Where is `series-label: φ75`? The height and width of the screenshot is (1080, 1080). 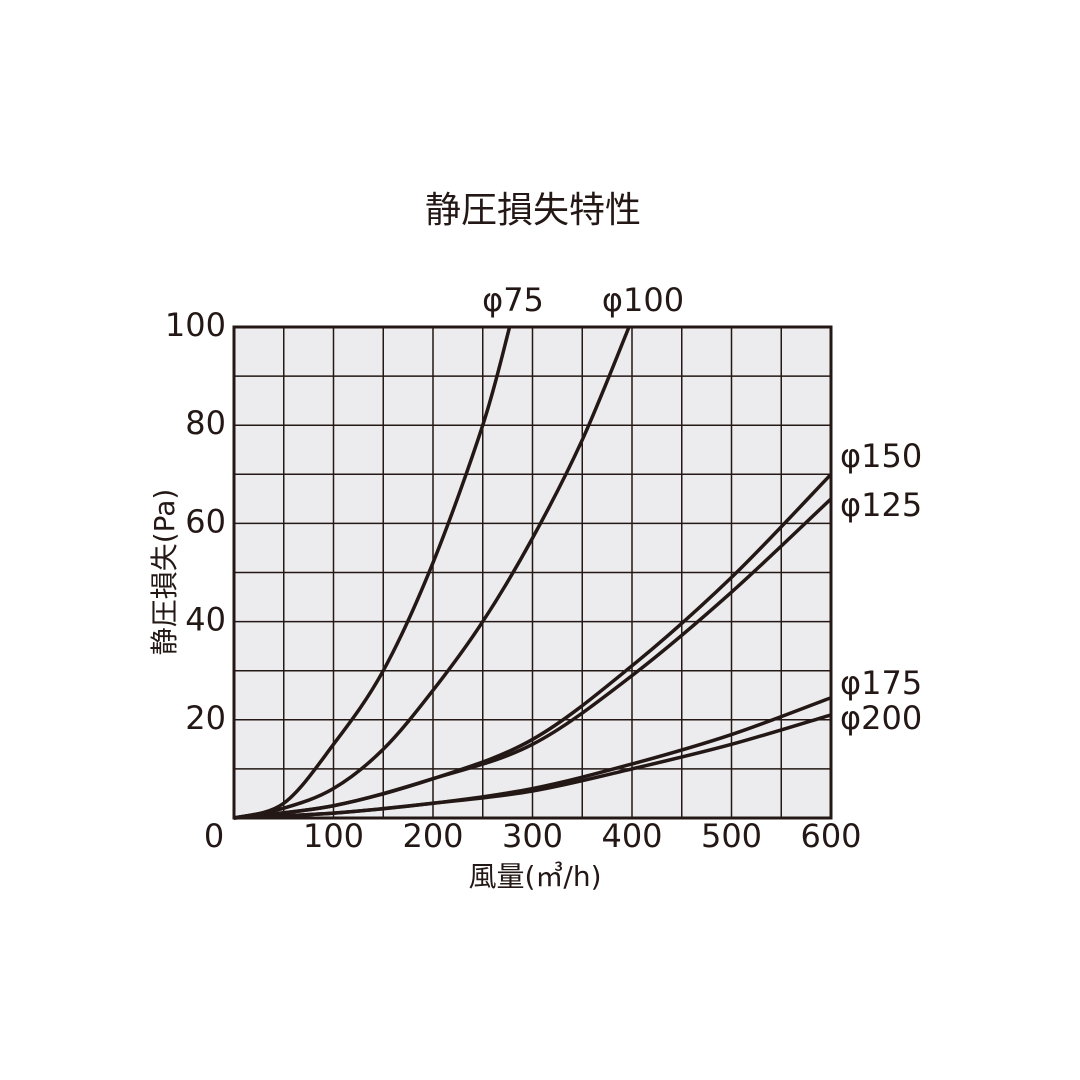
series-label: φ75 is located at coordinates (513, 300).